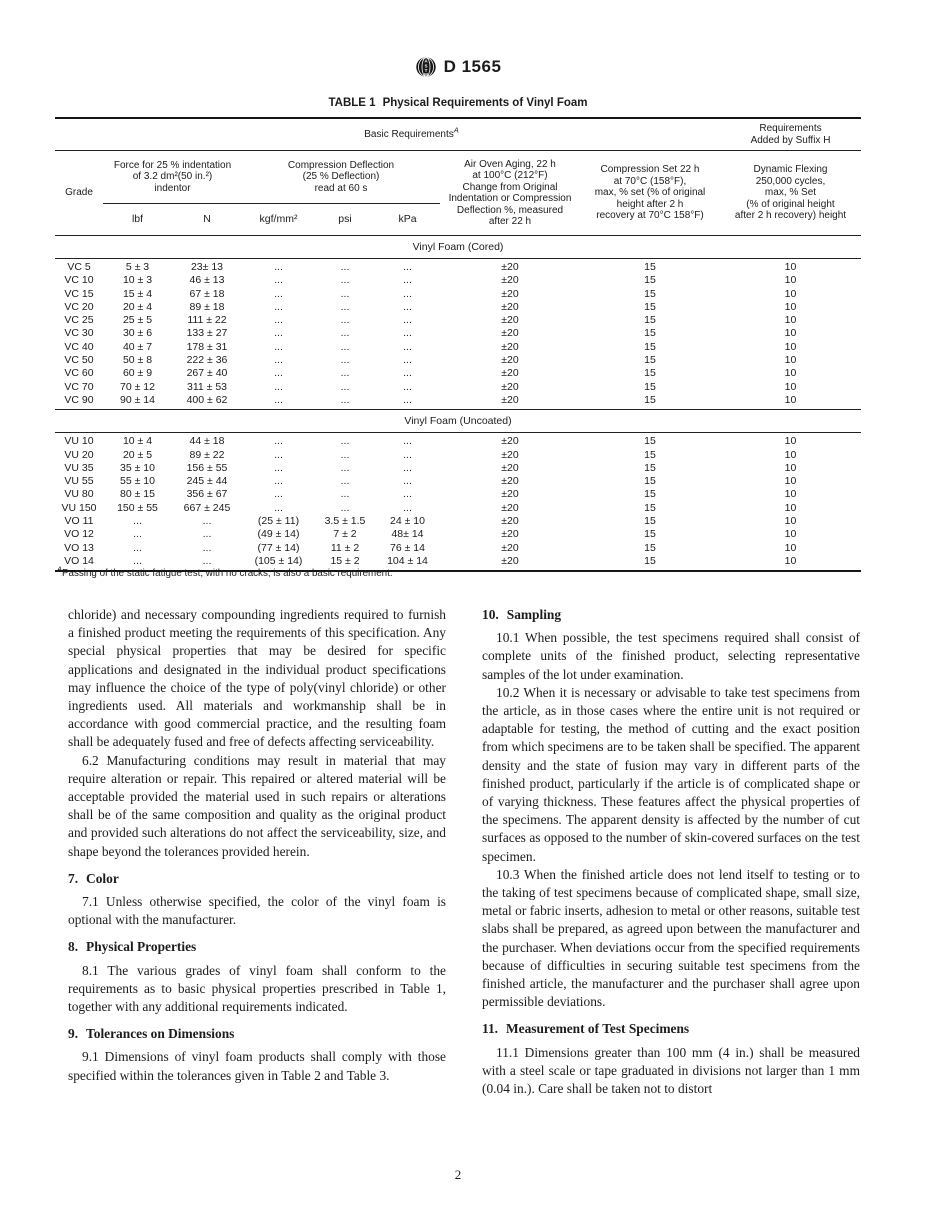 The image size is (950, 1230). I want to click on section-label-cored: Vinyl Foam (Cored), so click(458, 247).